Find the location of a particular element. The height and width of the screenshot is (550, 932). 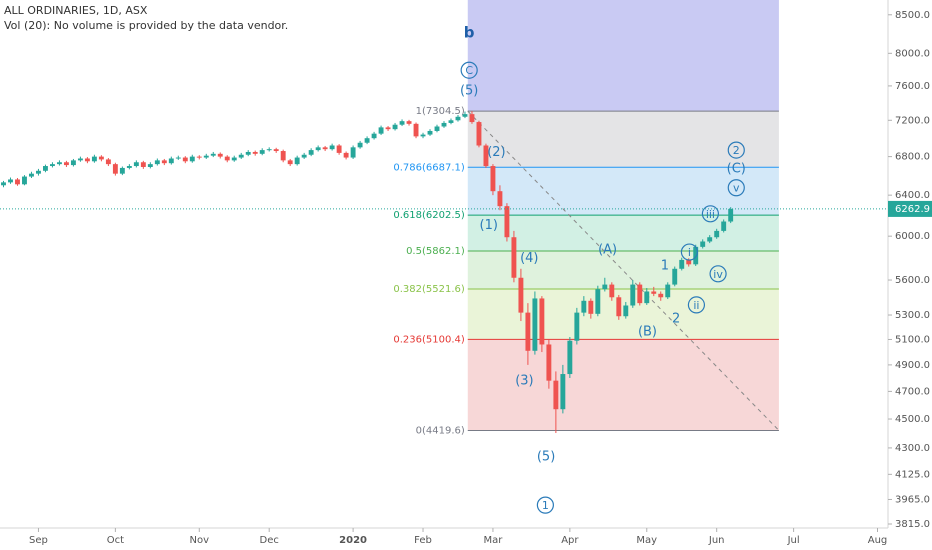

last-price-label: 6262.9 is located at coordinates (912, 209).